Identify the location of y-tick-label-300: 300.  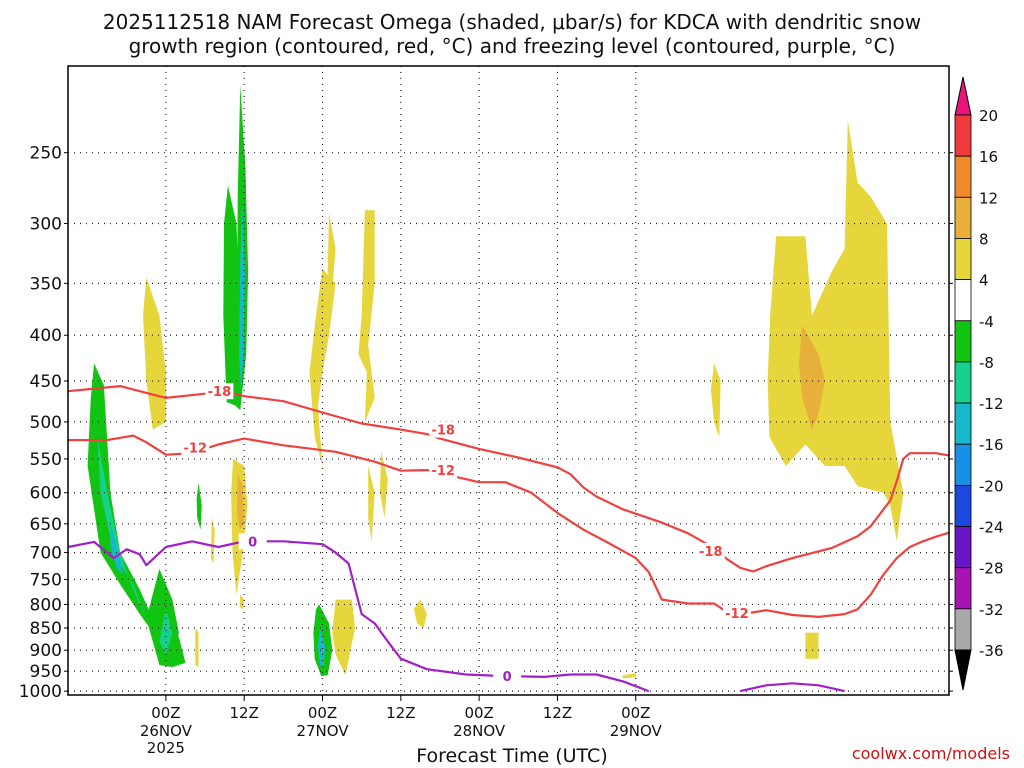
(46, 224).